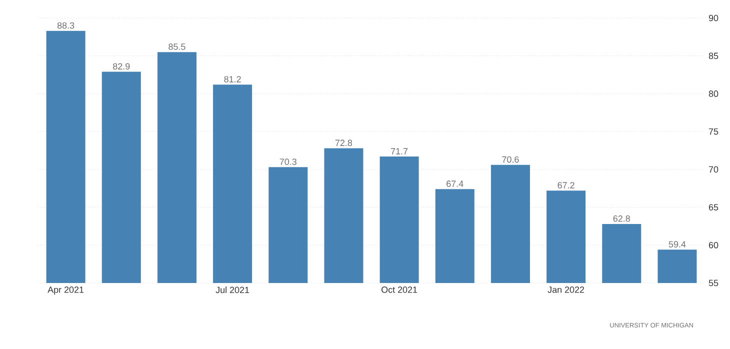  What do you see at coordinates (713, 207) in the screenshot?
I see `y-tick-label: 65` at bounding box center [713, 207].